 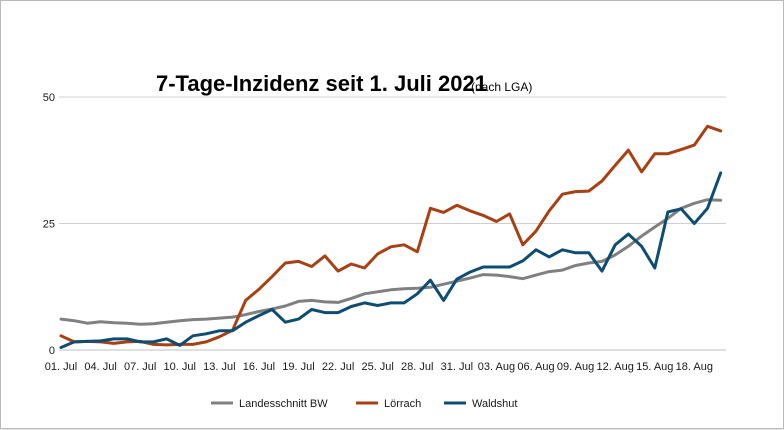 I want to click on x-tick-label: 04. Jul, so click(x=100, y=367).